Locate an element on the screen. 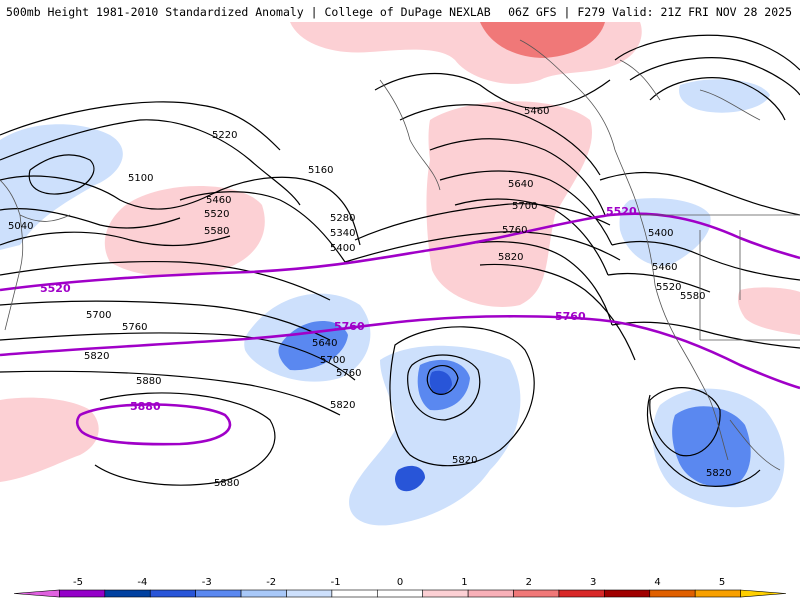  contour-label: 5280 is located at coordinates (342, 218).